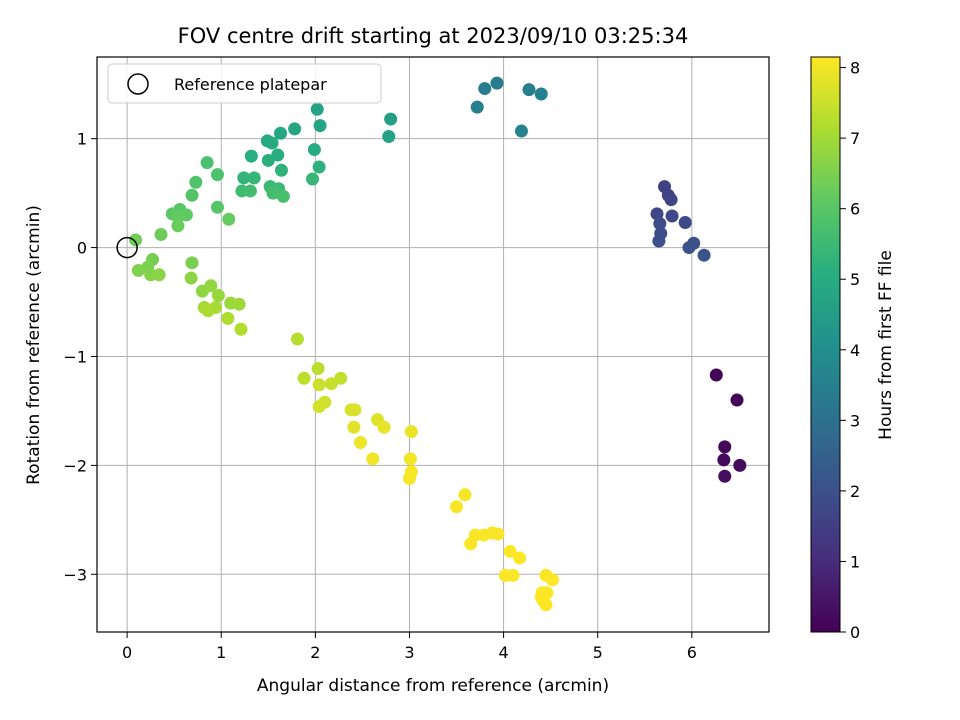 The image size is (960, 720). Describe the element at coordinates (250, 84) in the screenshot. I see `legend-entry-reference-platepar: Reference platepar` at that location.